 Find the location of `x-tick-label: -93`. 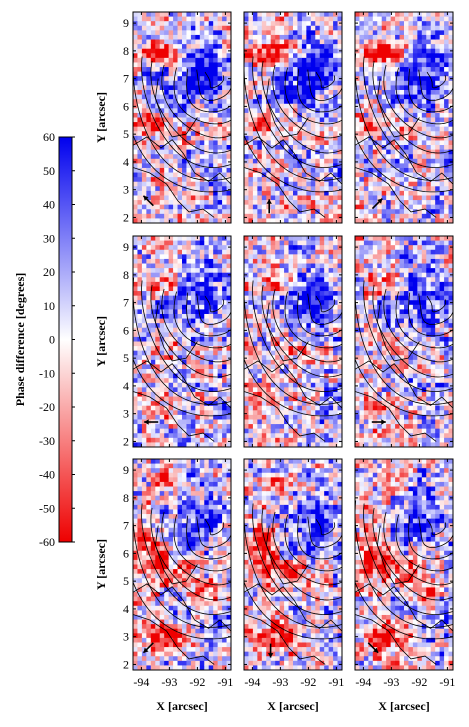

x-tick-label: -93 is located at coordinates (391, 682).